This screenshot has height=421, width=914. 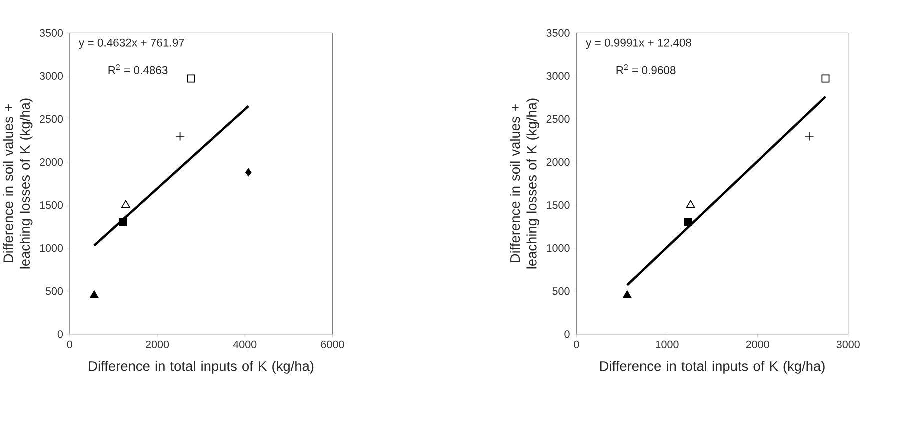 What do you see at coordinates (646, 69) in the screenshot?
I see `annotation: R$^{2}$ = 0.9608` at bounding box center [646, 69].